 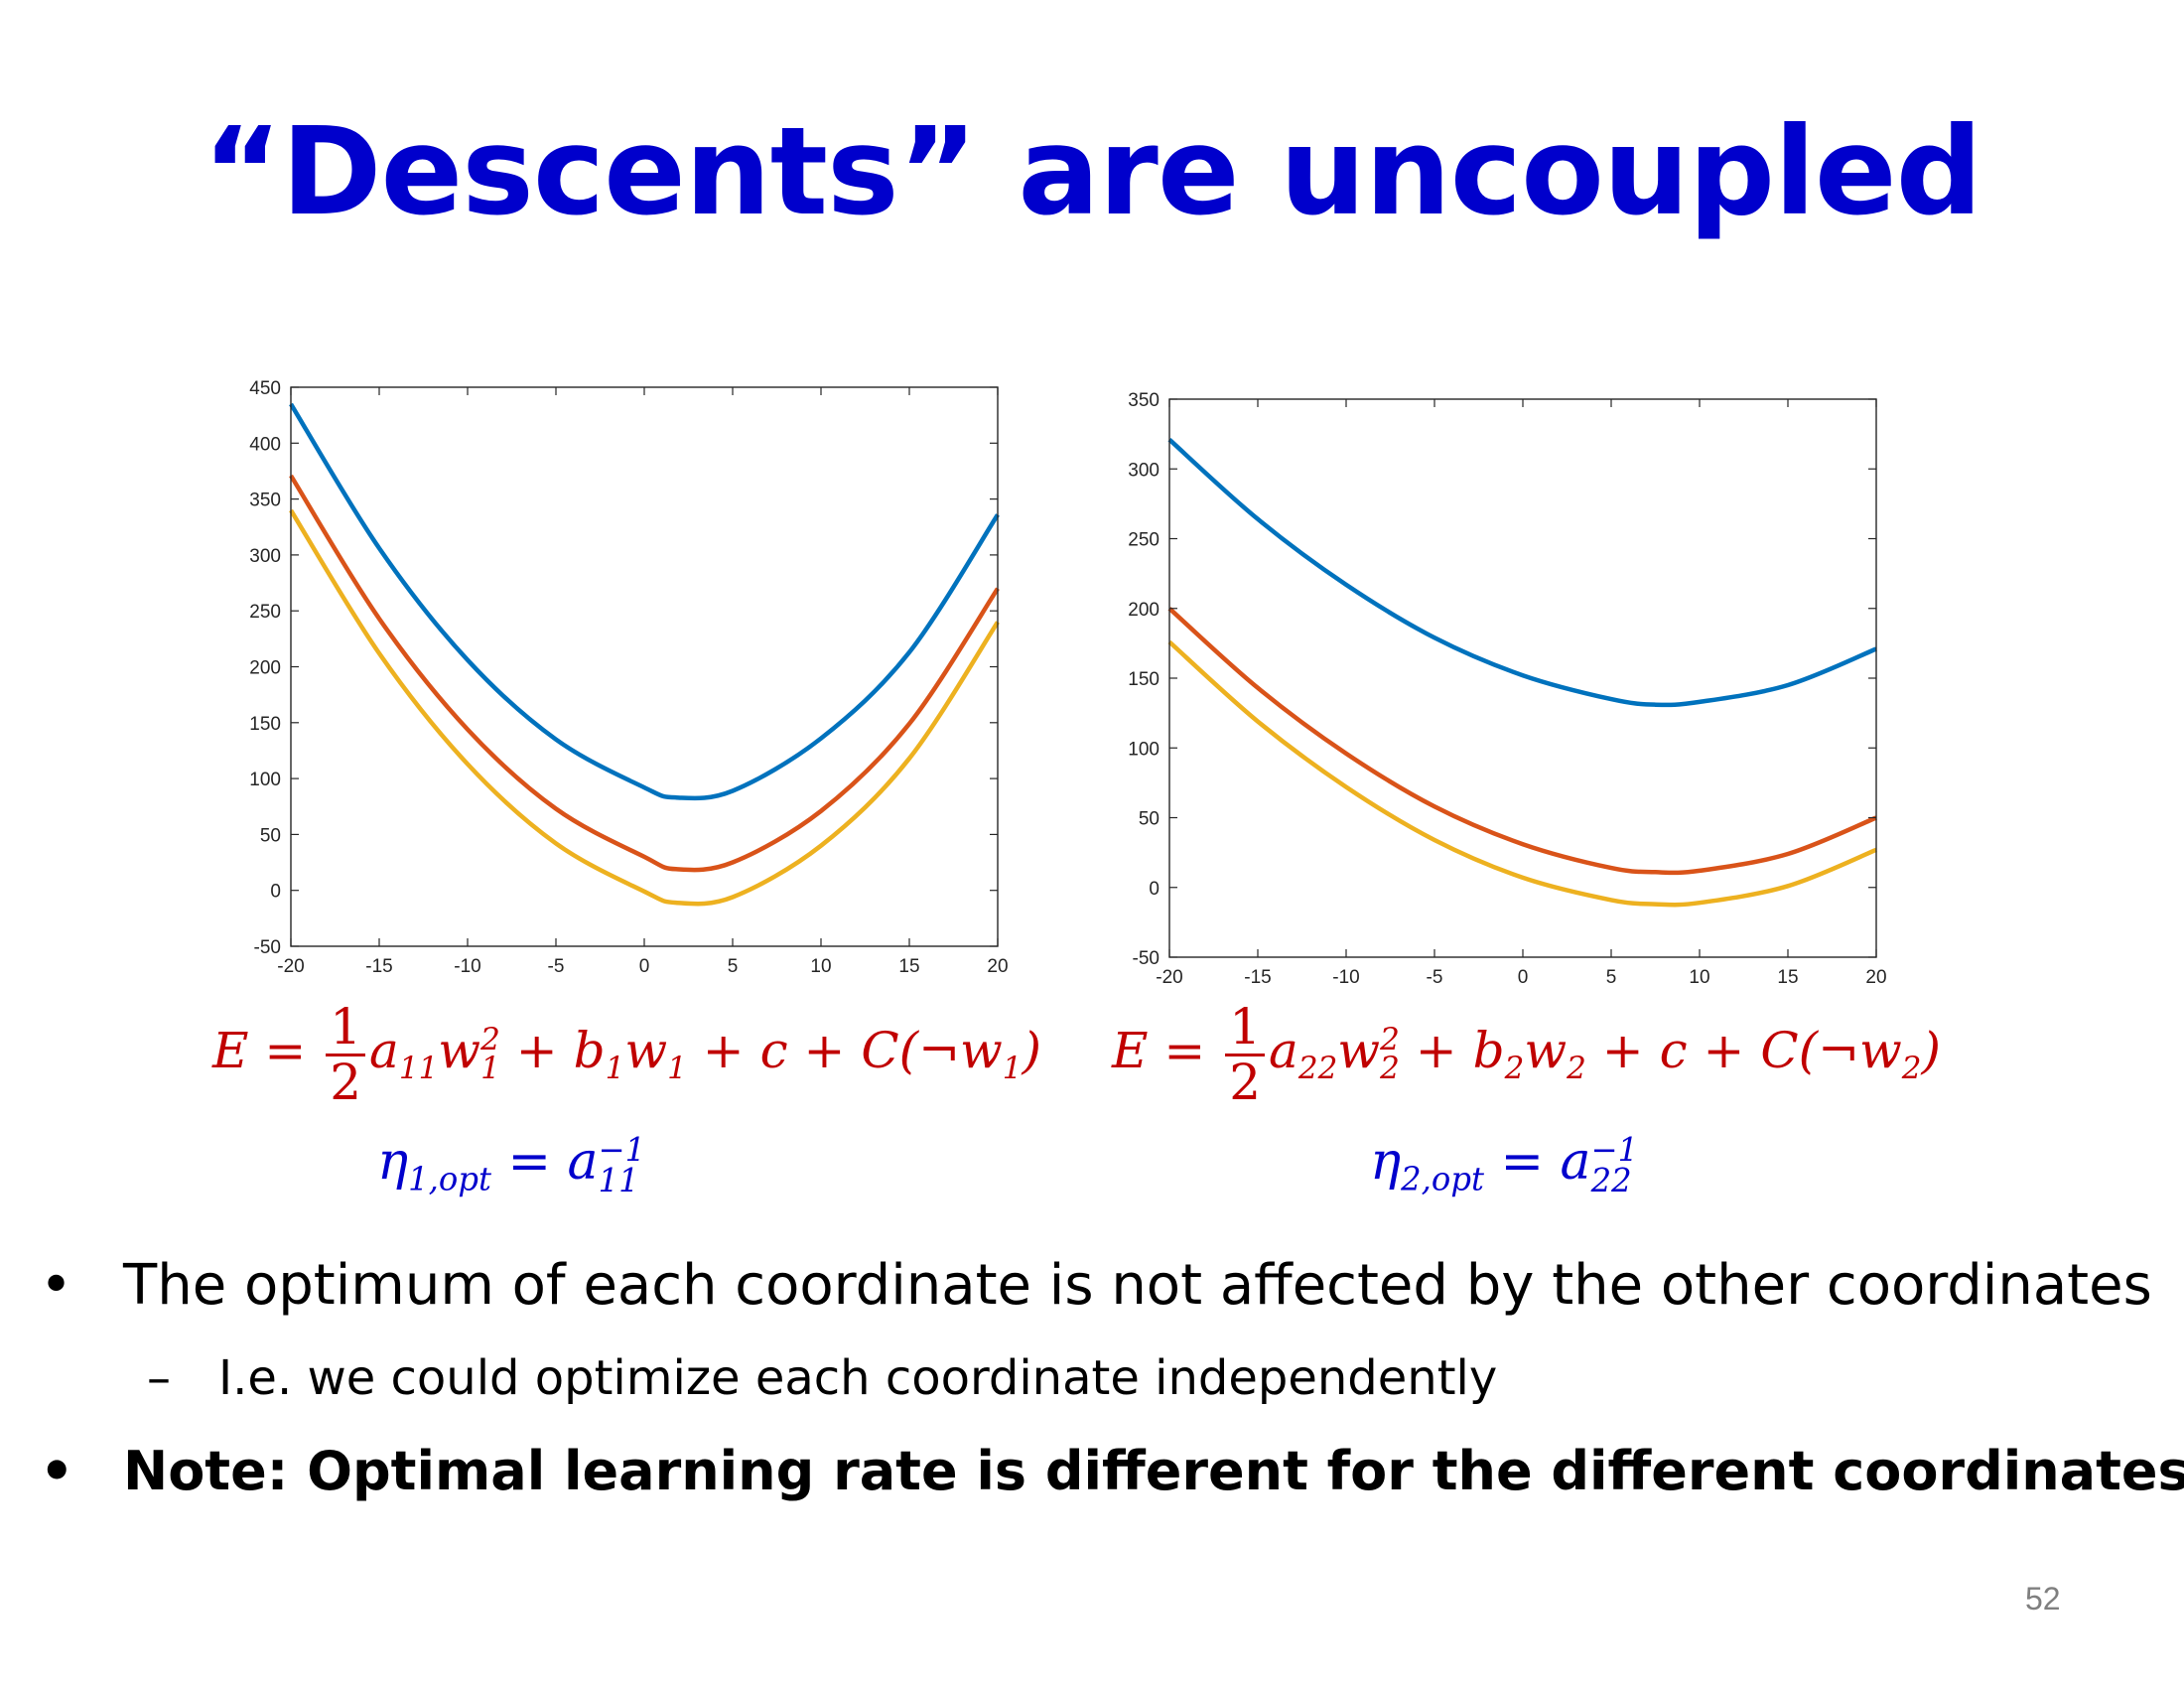 What do you see at coordinates (1144, 470) in the screenshot?
I see `y-tick-label: 300` at bounding box center [1144, 470].